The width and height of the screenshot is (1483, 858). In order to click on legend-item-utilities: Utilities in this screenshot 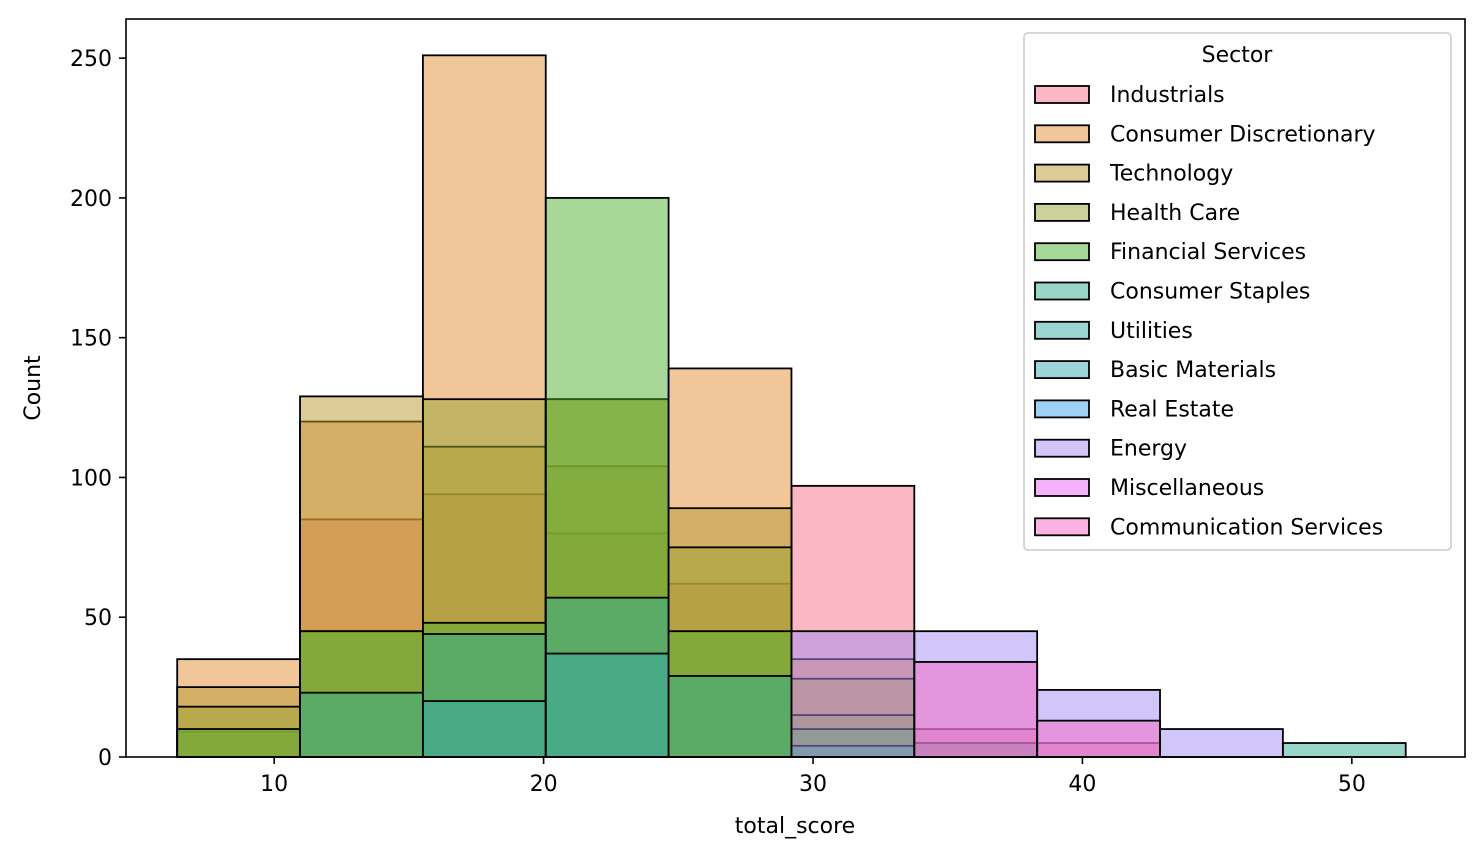, I will do `click(1113, 331)`.